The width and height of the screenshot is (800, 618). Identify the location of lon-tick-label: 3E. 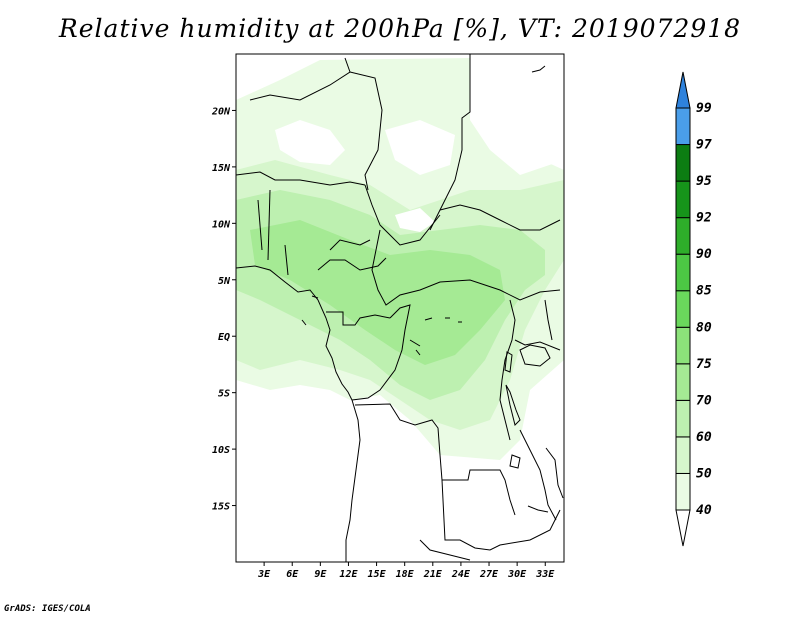
(264, 574).